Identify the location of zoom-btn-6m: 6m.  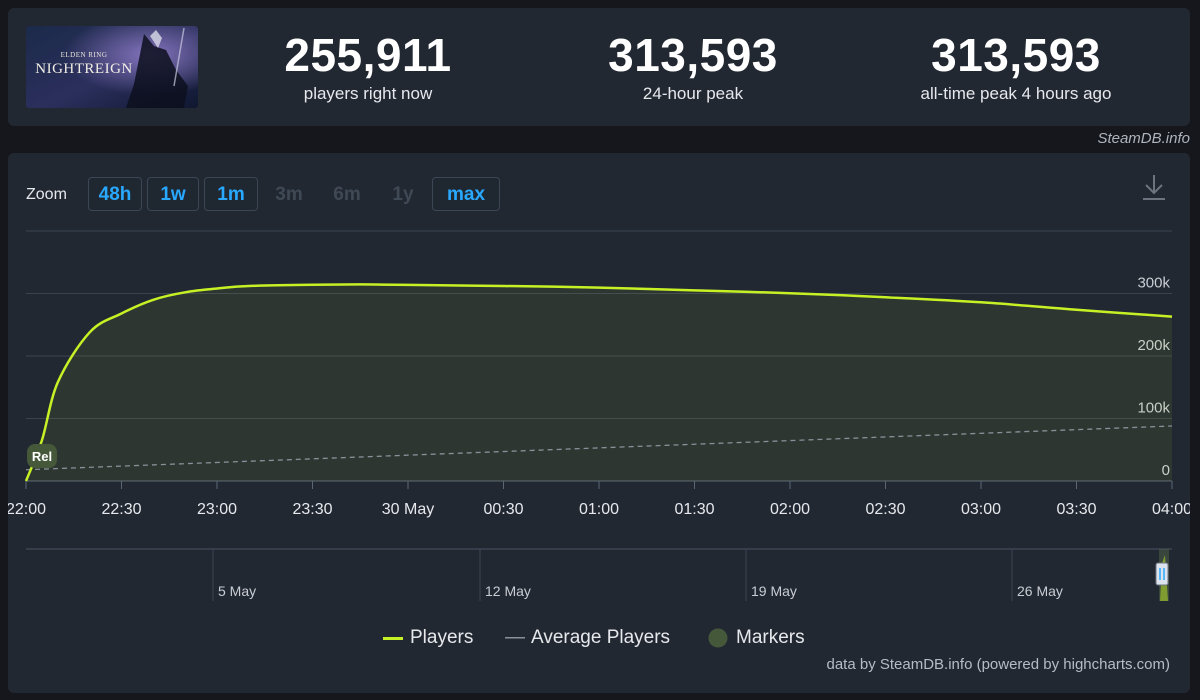
(347, 194).